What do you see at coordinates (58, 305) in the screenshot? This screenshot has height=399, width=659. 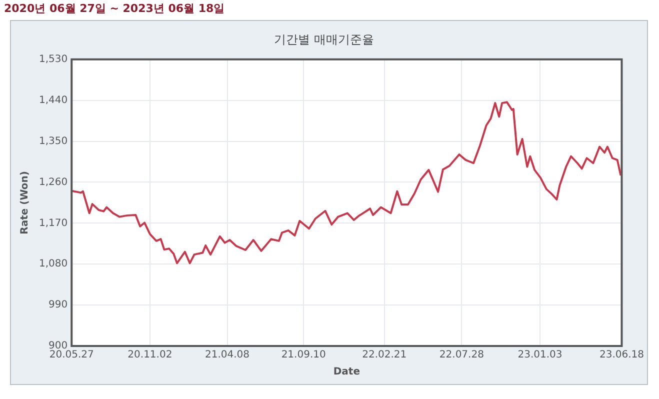 I see `y-tick-label: 990` at bounding box center [58, 305].